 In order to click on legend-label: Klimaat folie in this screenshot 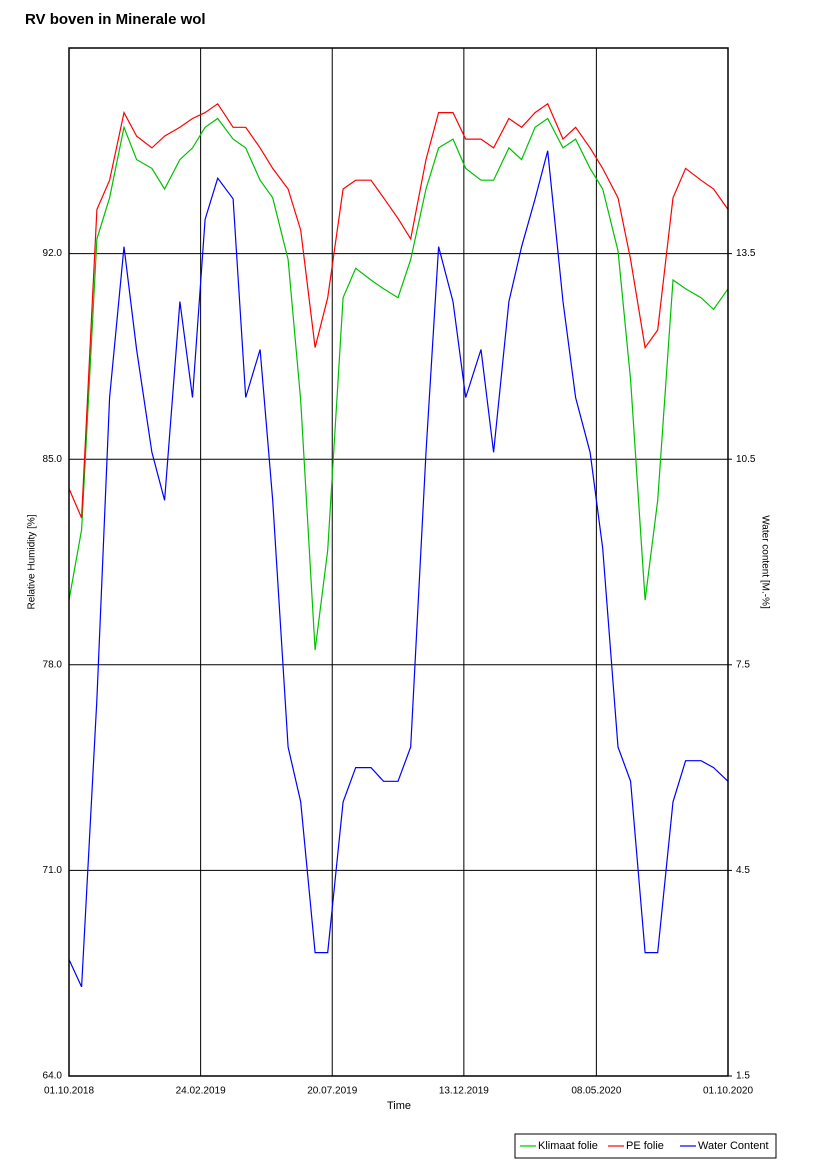, I will do `click(568, 1146)`.